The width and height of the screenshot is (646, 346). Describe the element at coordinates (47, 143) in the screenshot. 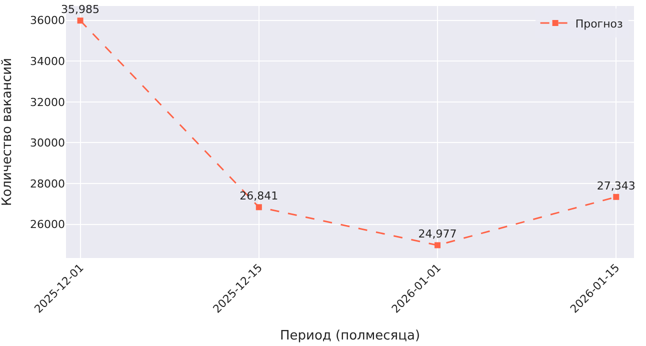

I see `y-tick-label: 30000` at that location.